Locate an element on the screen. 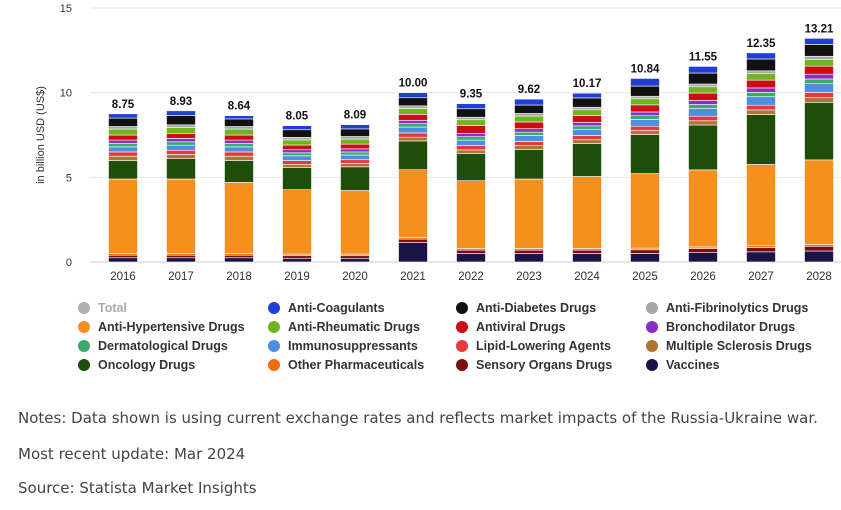  bar-stack-2020 is located at coordinates (355, 193).